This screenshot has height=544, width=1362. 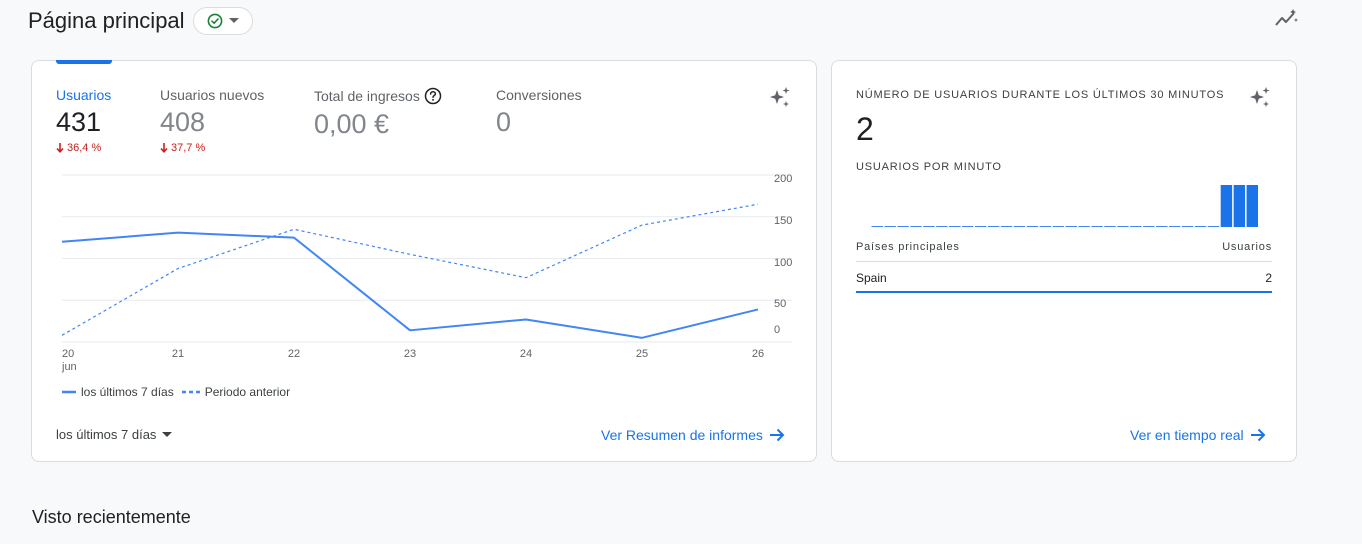 What do you see at coordinates (1247, 247) in the screenshot?
I see `users-column-header: Usuarios` at bounding box center [1247, 247].